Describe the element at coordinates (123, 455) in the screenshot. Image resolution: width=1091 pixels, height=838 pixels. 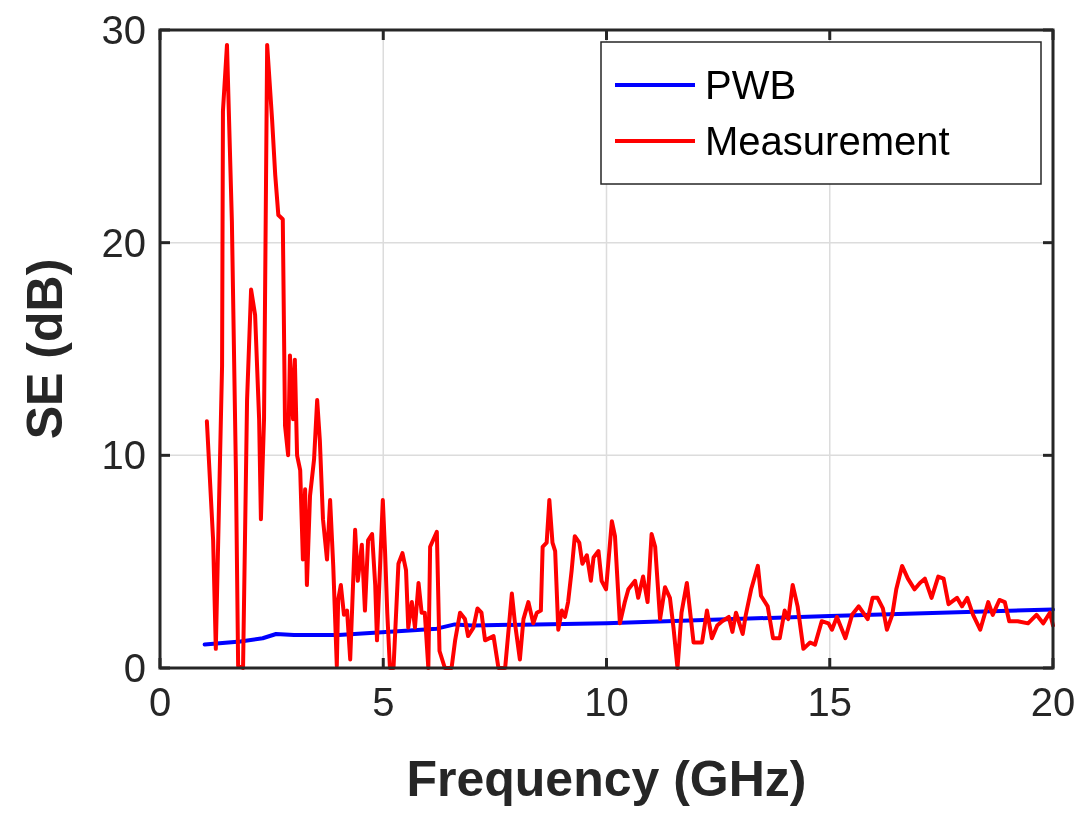
I see `y-tick-label: 10` at that location.